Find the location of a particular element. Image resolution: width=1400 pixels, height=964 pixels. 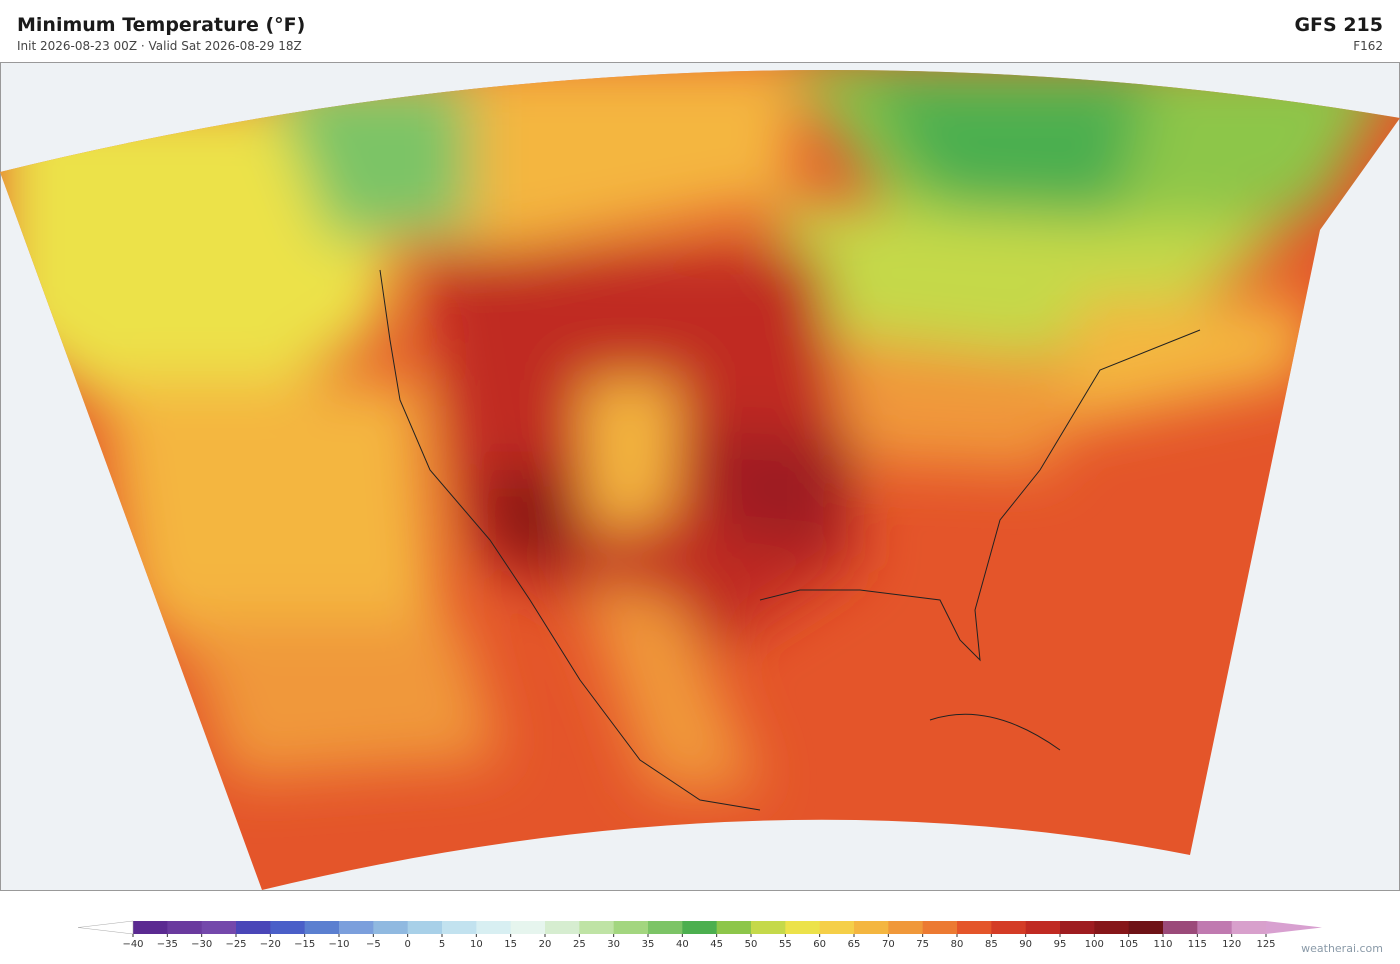

colorbar-tick-label: 110 is located at coordinates (1162, 944).